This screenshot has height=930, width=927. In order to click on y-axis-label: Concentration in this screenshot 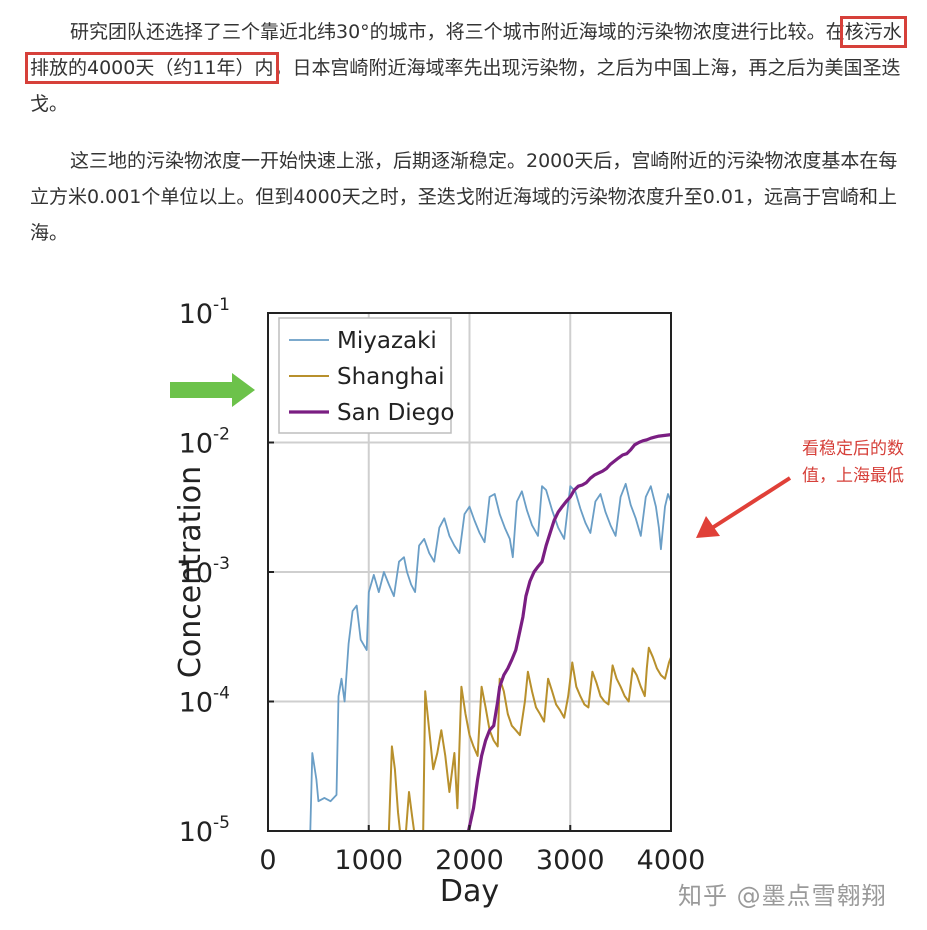, I will do `click(190, 572)`.